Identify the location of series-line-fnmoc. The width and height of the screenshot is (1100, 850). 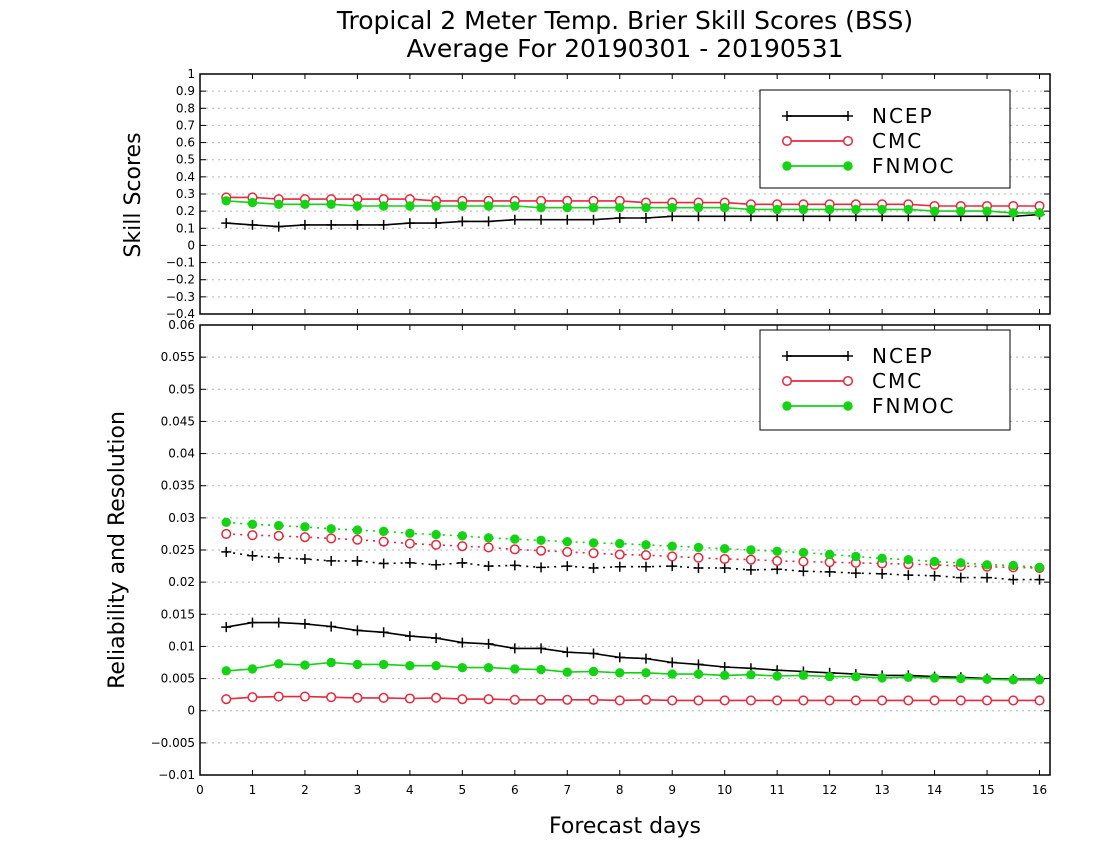
(633, 671).